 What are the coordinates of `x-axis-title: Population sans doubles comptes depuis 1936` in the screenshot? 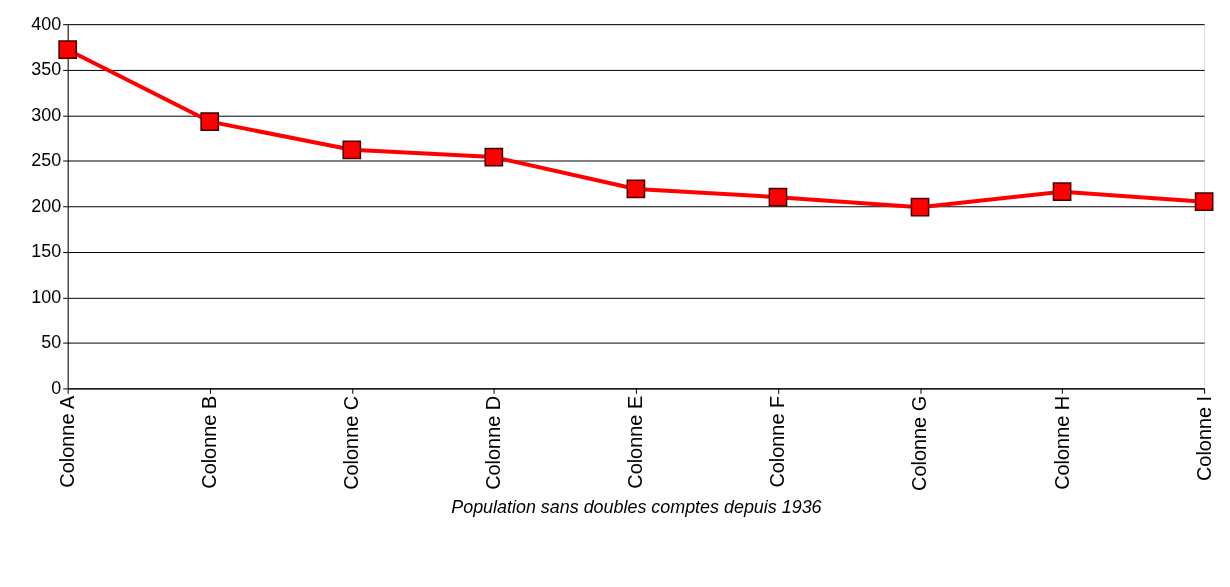 It's located at (636, 506).